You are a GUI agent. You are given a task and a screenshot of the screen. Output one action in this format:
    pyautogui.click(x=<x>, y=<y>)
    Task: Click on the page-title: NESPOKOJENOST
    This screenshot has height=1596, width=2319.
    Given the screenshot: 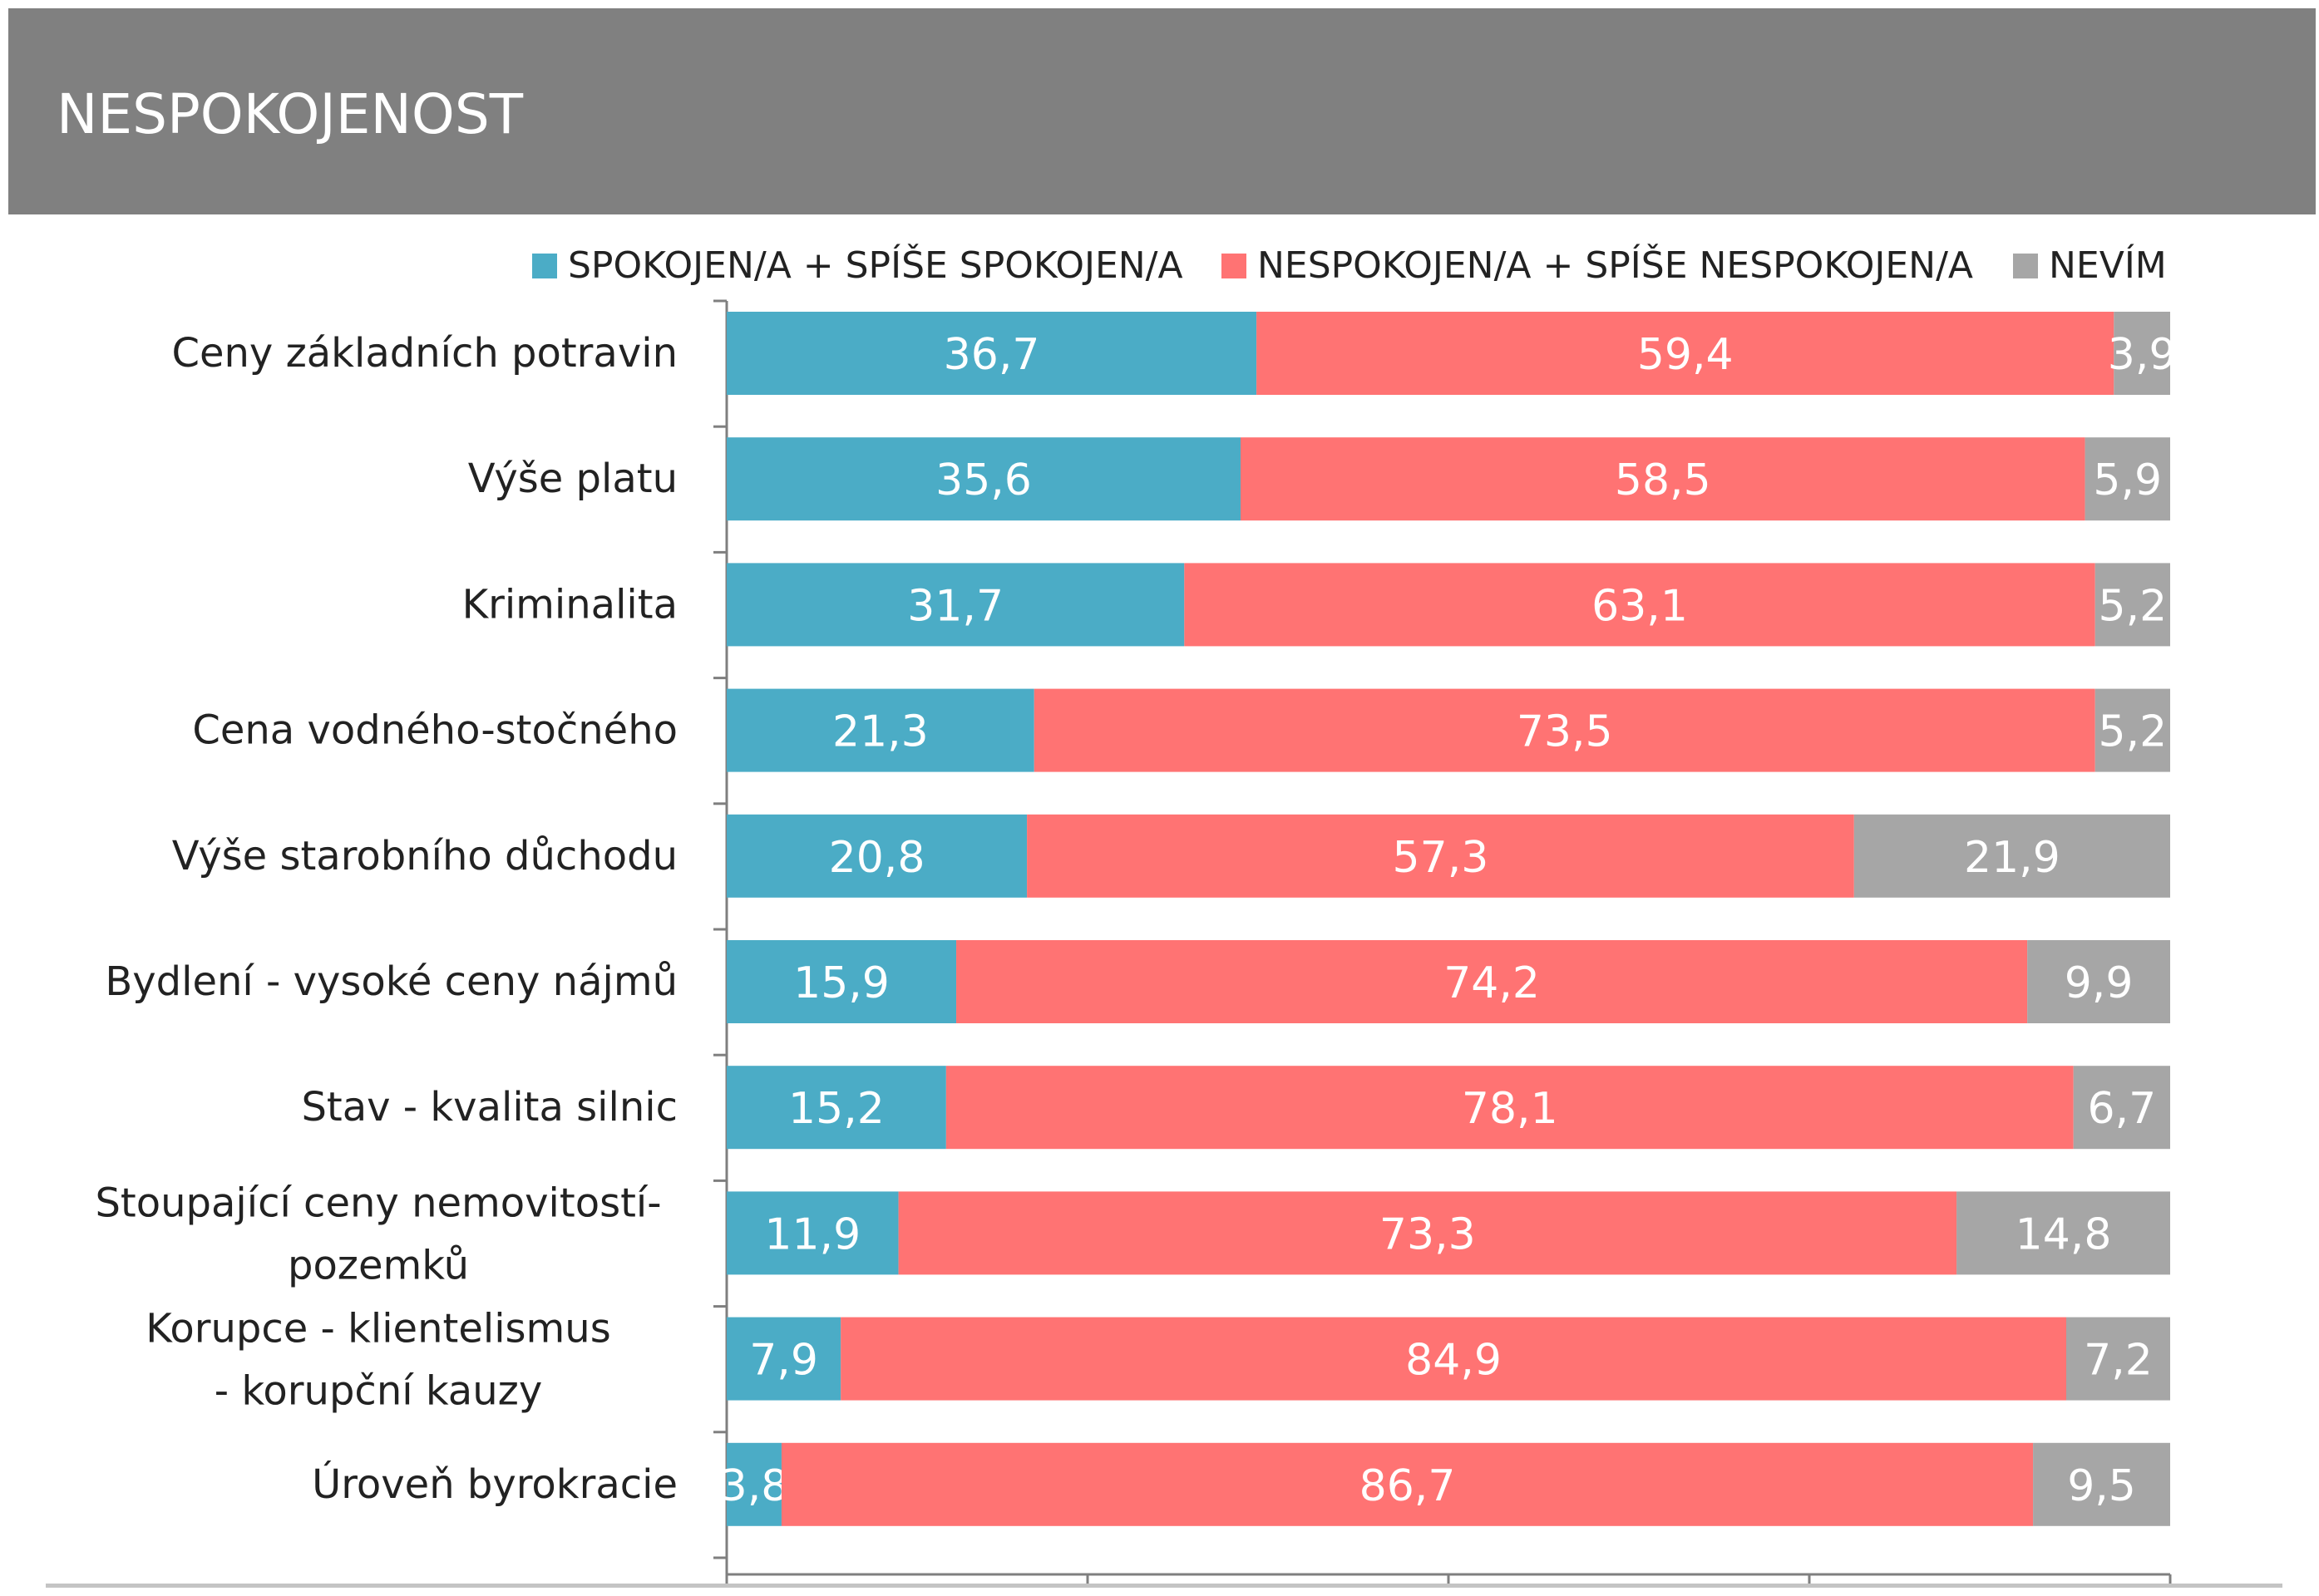 What is the action you would take?
    pyautogui.click(x=290, y=114)
    